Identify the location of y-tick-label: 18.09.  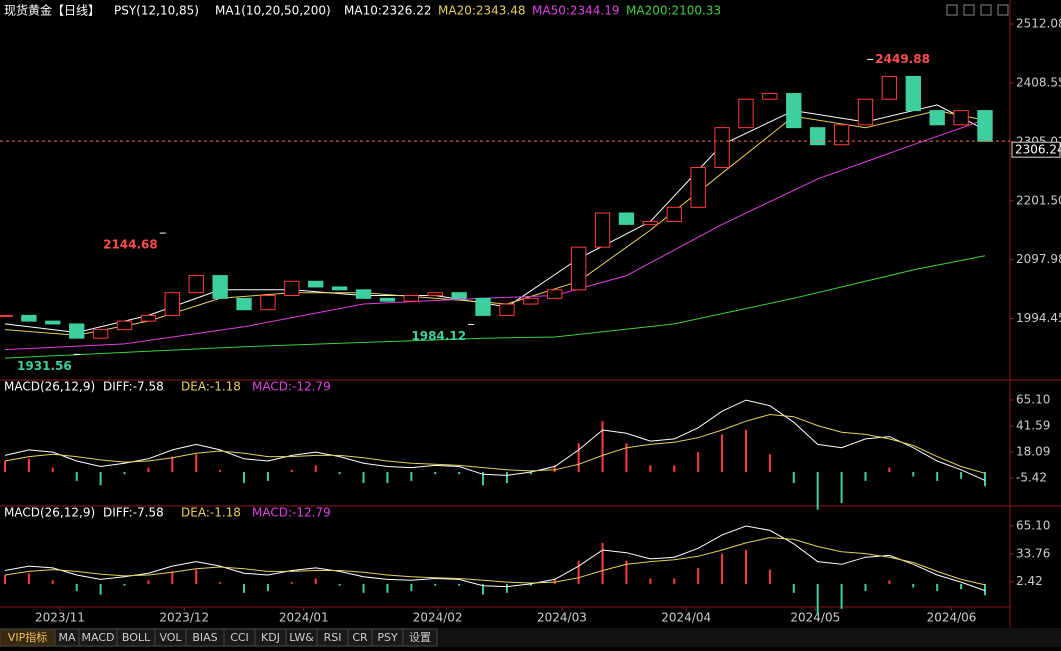
(1033, 452).